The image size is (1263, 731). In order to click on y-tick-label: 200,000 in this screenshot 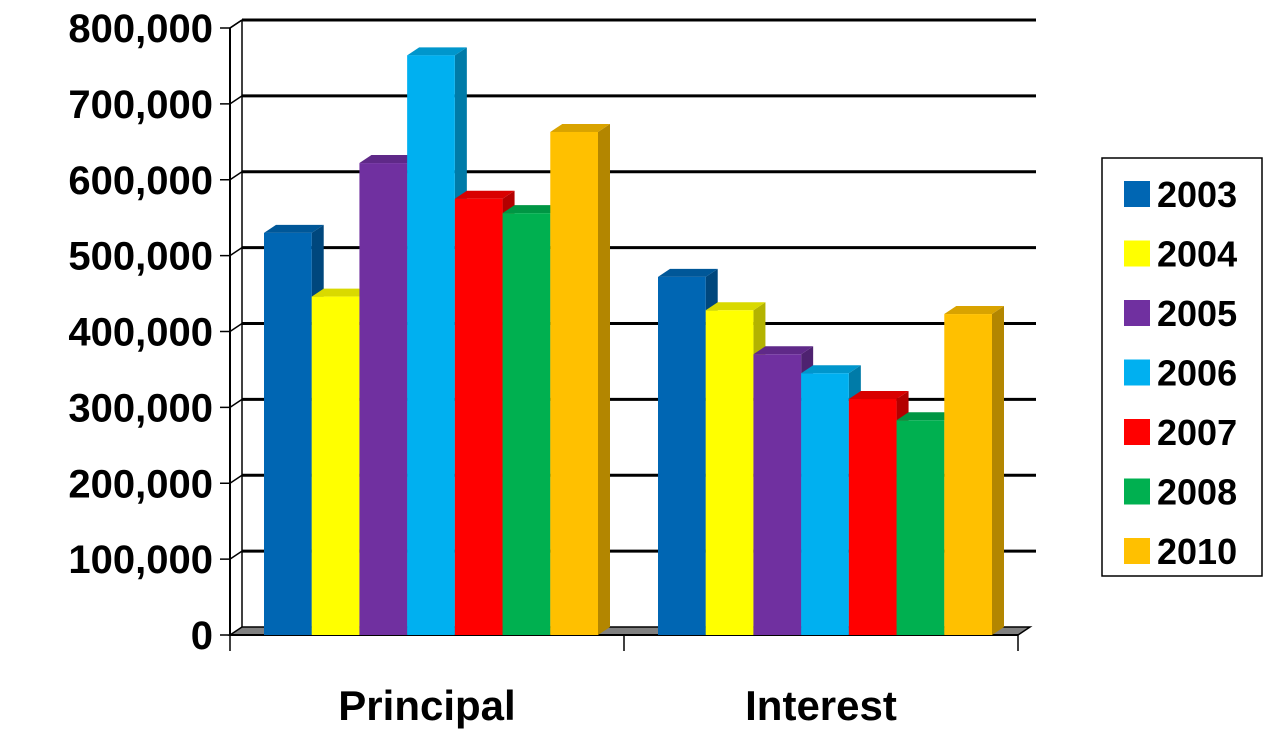, I will do `click(140, 484)`.